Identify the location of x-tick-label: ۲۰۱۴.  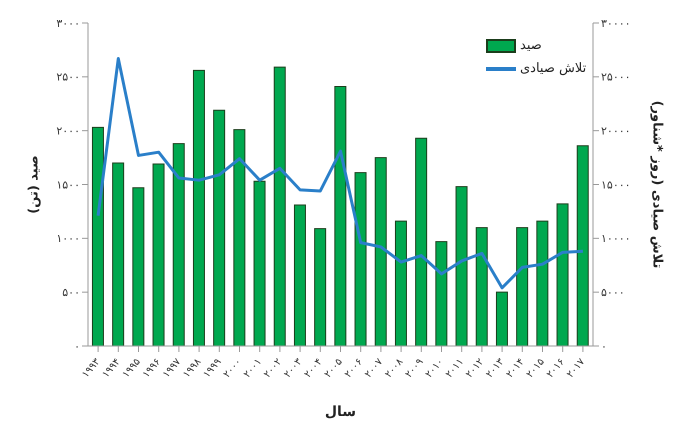
(515, 368).